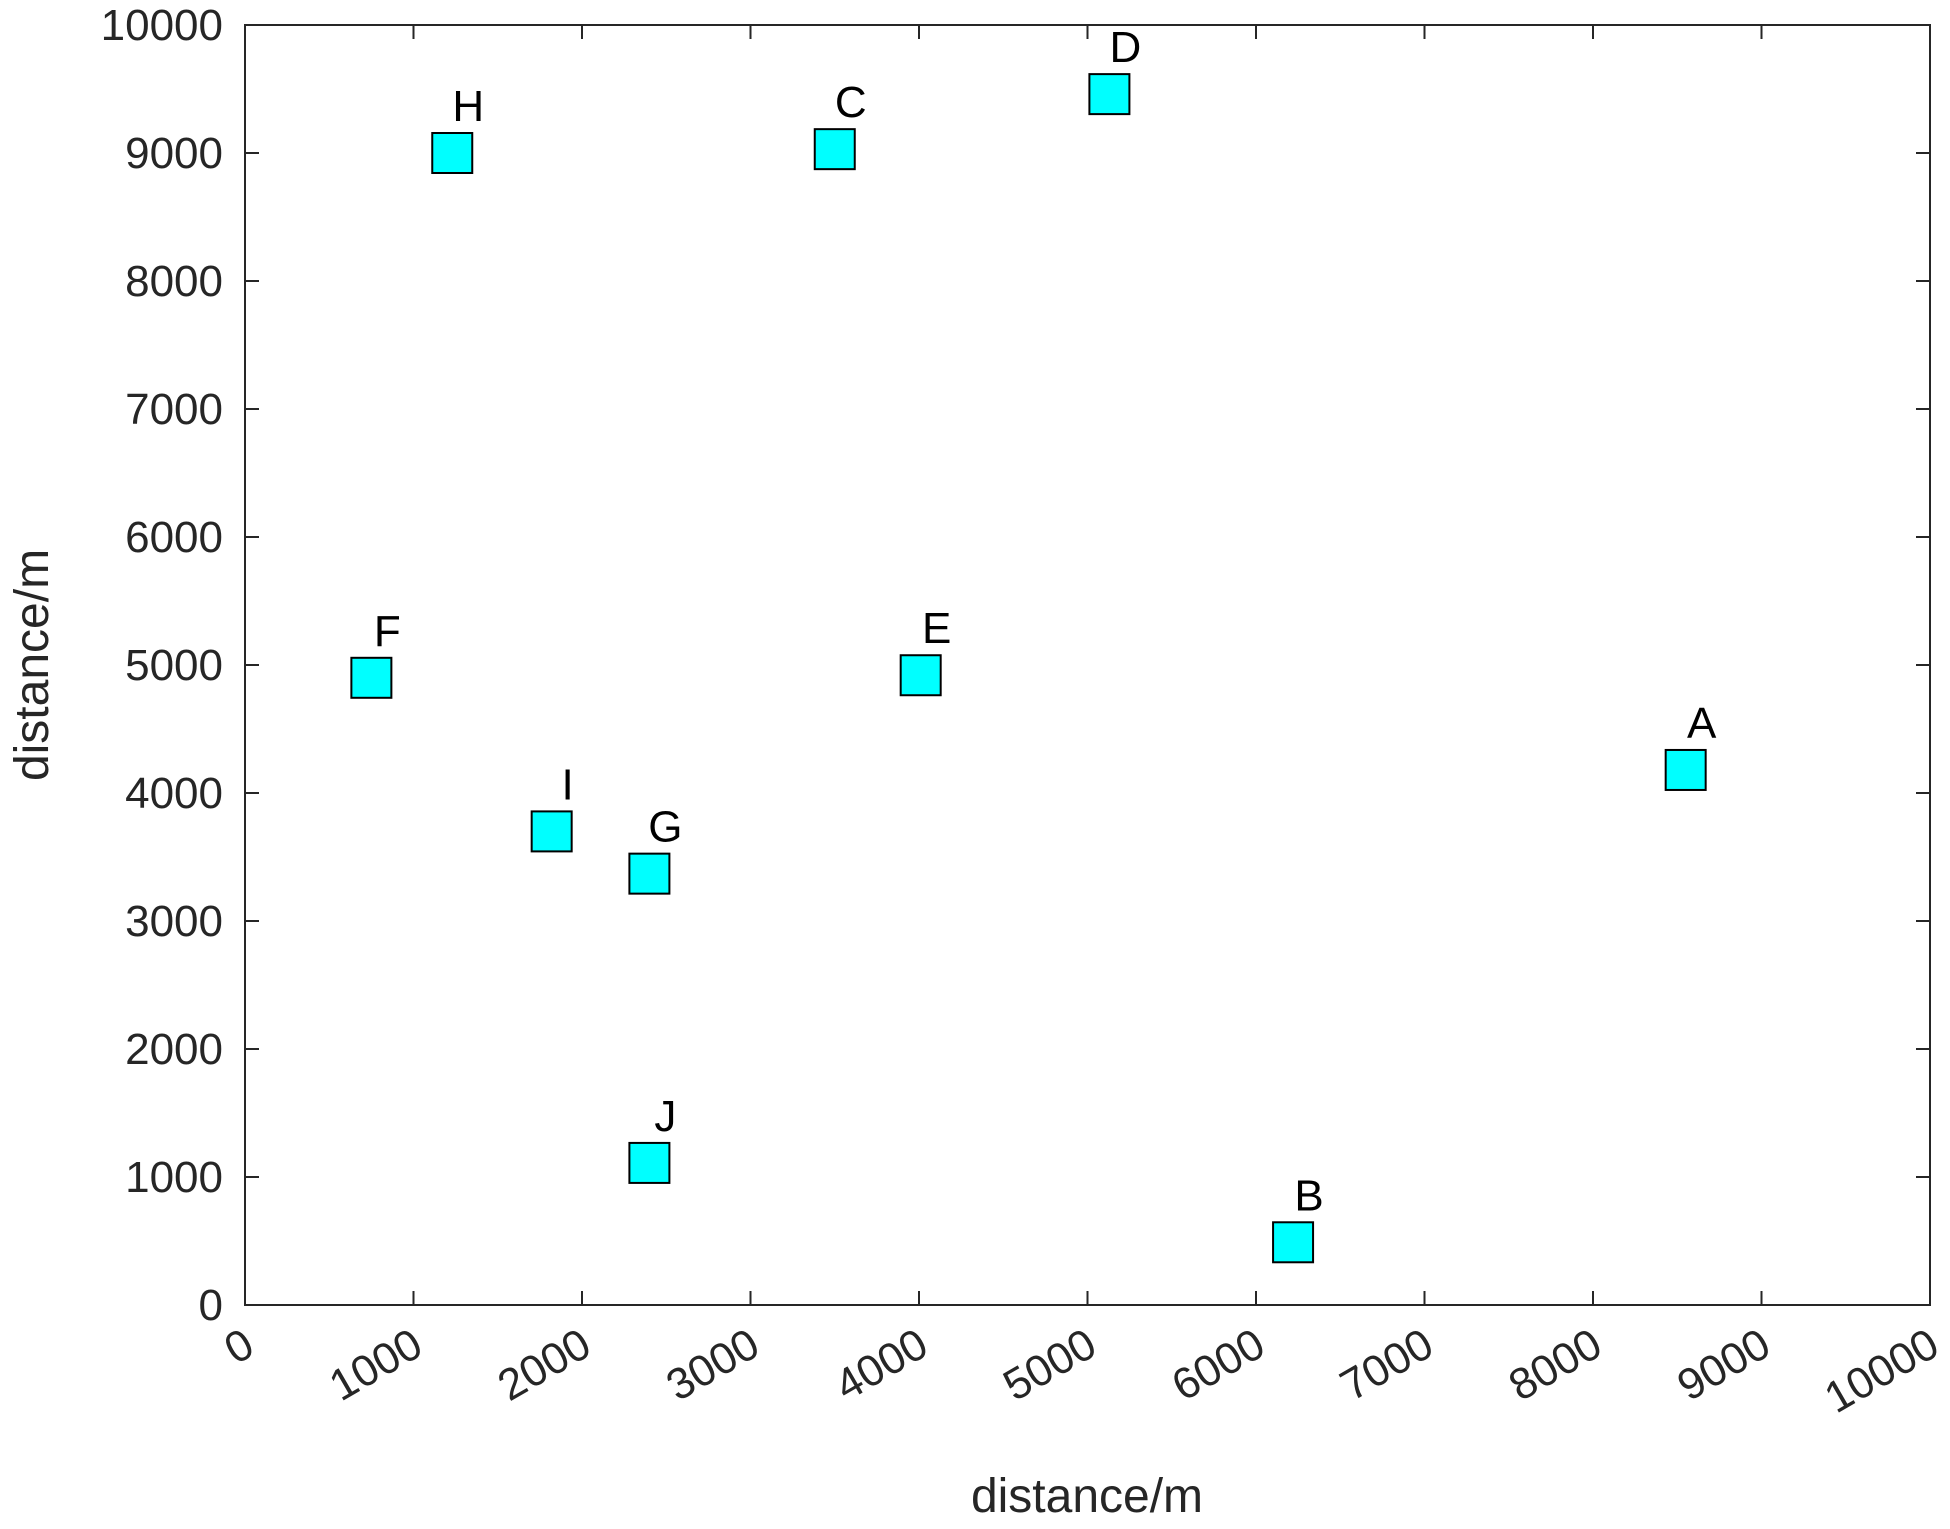 The height and width of the screenshot is (1529, 1950). Describe the element at coordinates (371, 677) in the screenshot. I see `point-marker-f` at that location.